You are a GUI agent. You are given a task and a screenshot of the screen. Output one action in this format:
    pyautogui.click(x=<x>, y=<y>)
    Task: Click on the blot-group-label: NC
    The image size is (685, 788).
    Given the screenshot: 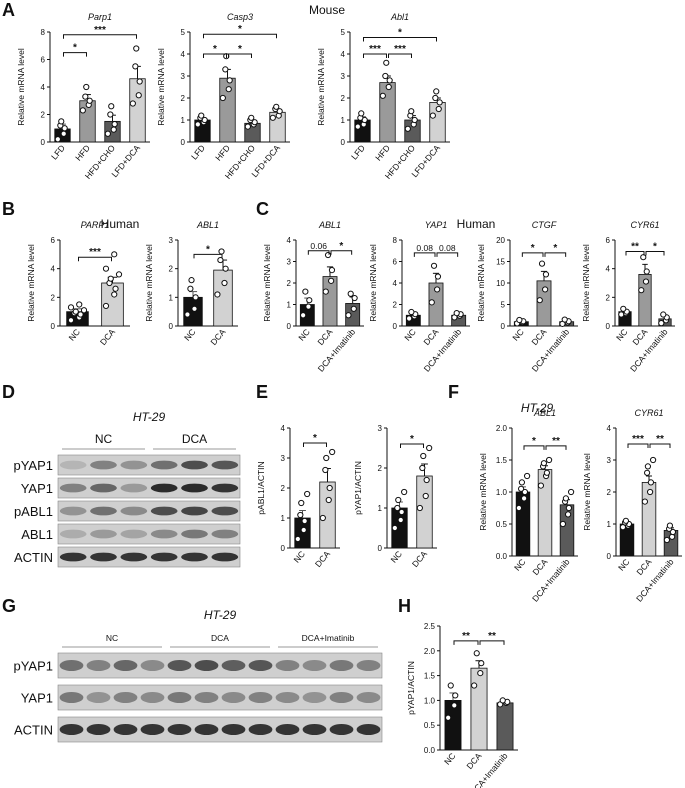 What is the action you would take?
    pyautogui.click(x=112, y=638)
    